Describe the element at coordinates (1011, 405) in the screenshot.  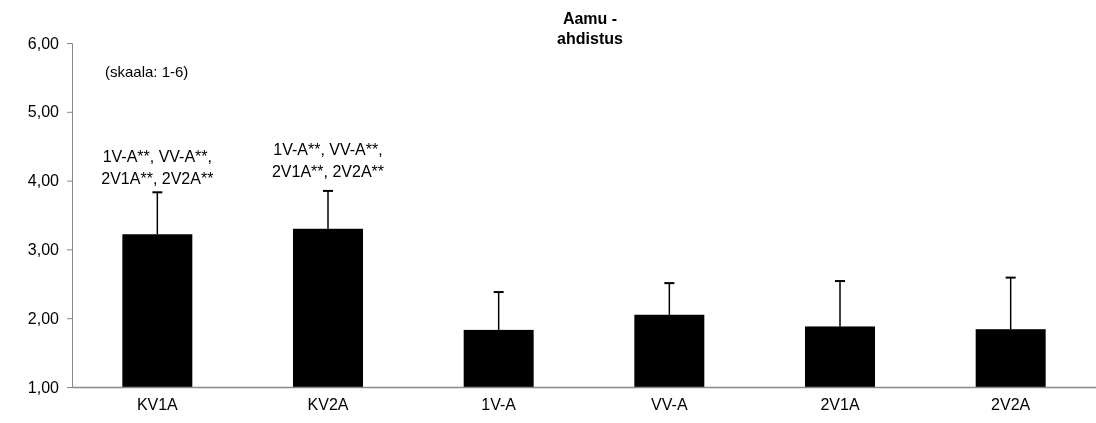
I see `x-tick-label: 2V2A` at that location.